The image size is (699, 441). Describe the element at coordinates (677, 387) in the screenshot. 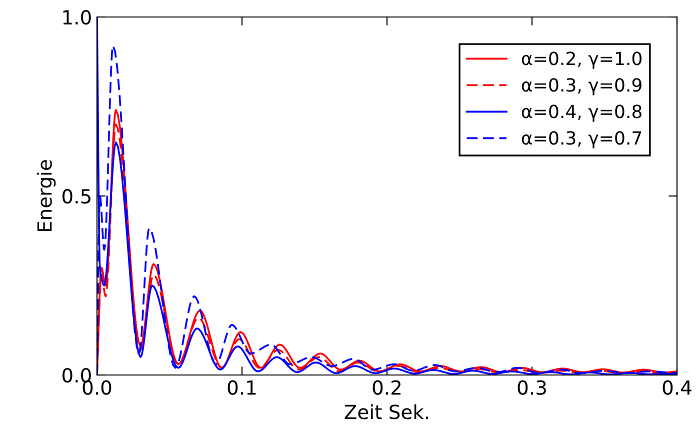

I see `x-tick-label: 0.4` at that location.